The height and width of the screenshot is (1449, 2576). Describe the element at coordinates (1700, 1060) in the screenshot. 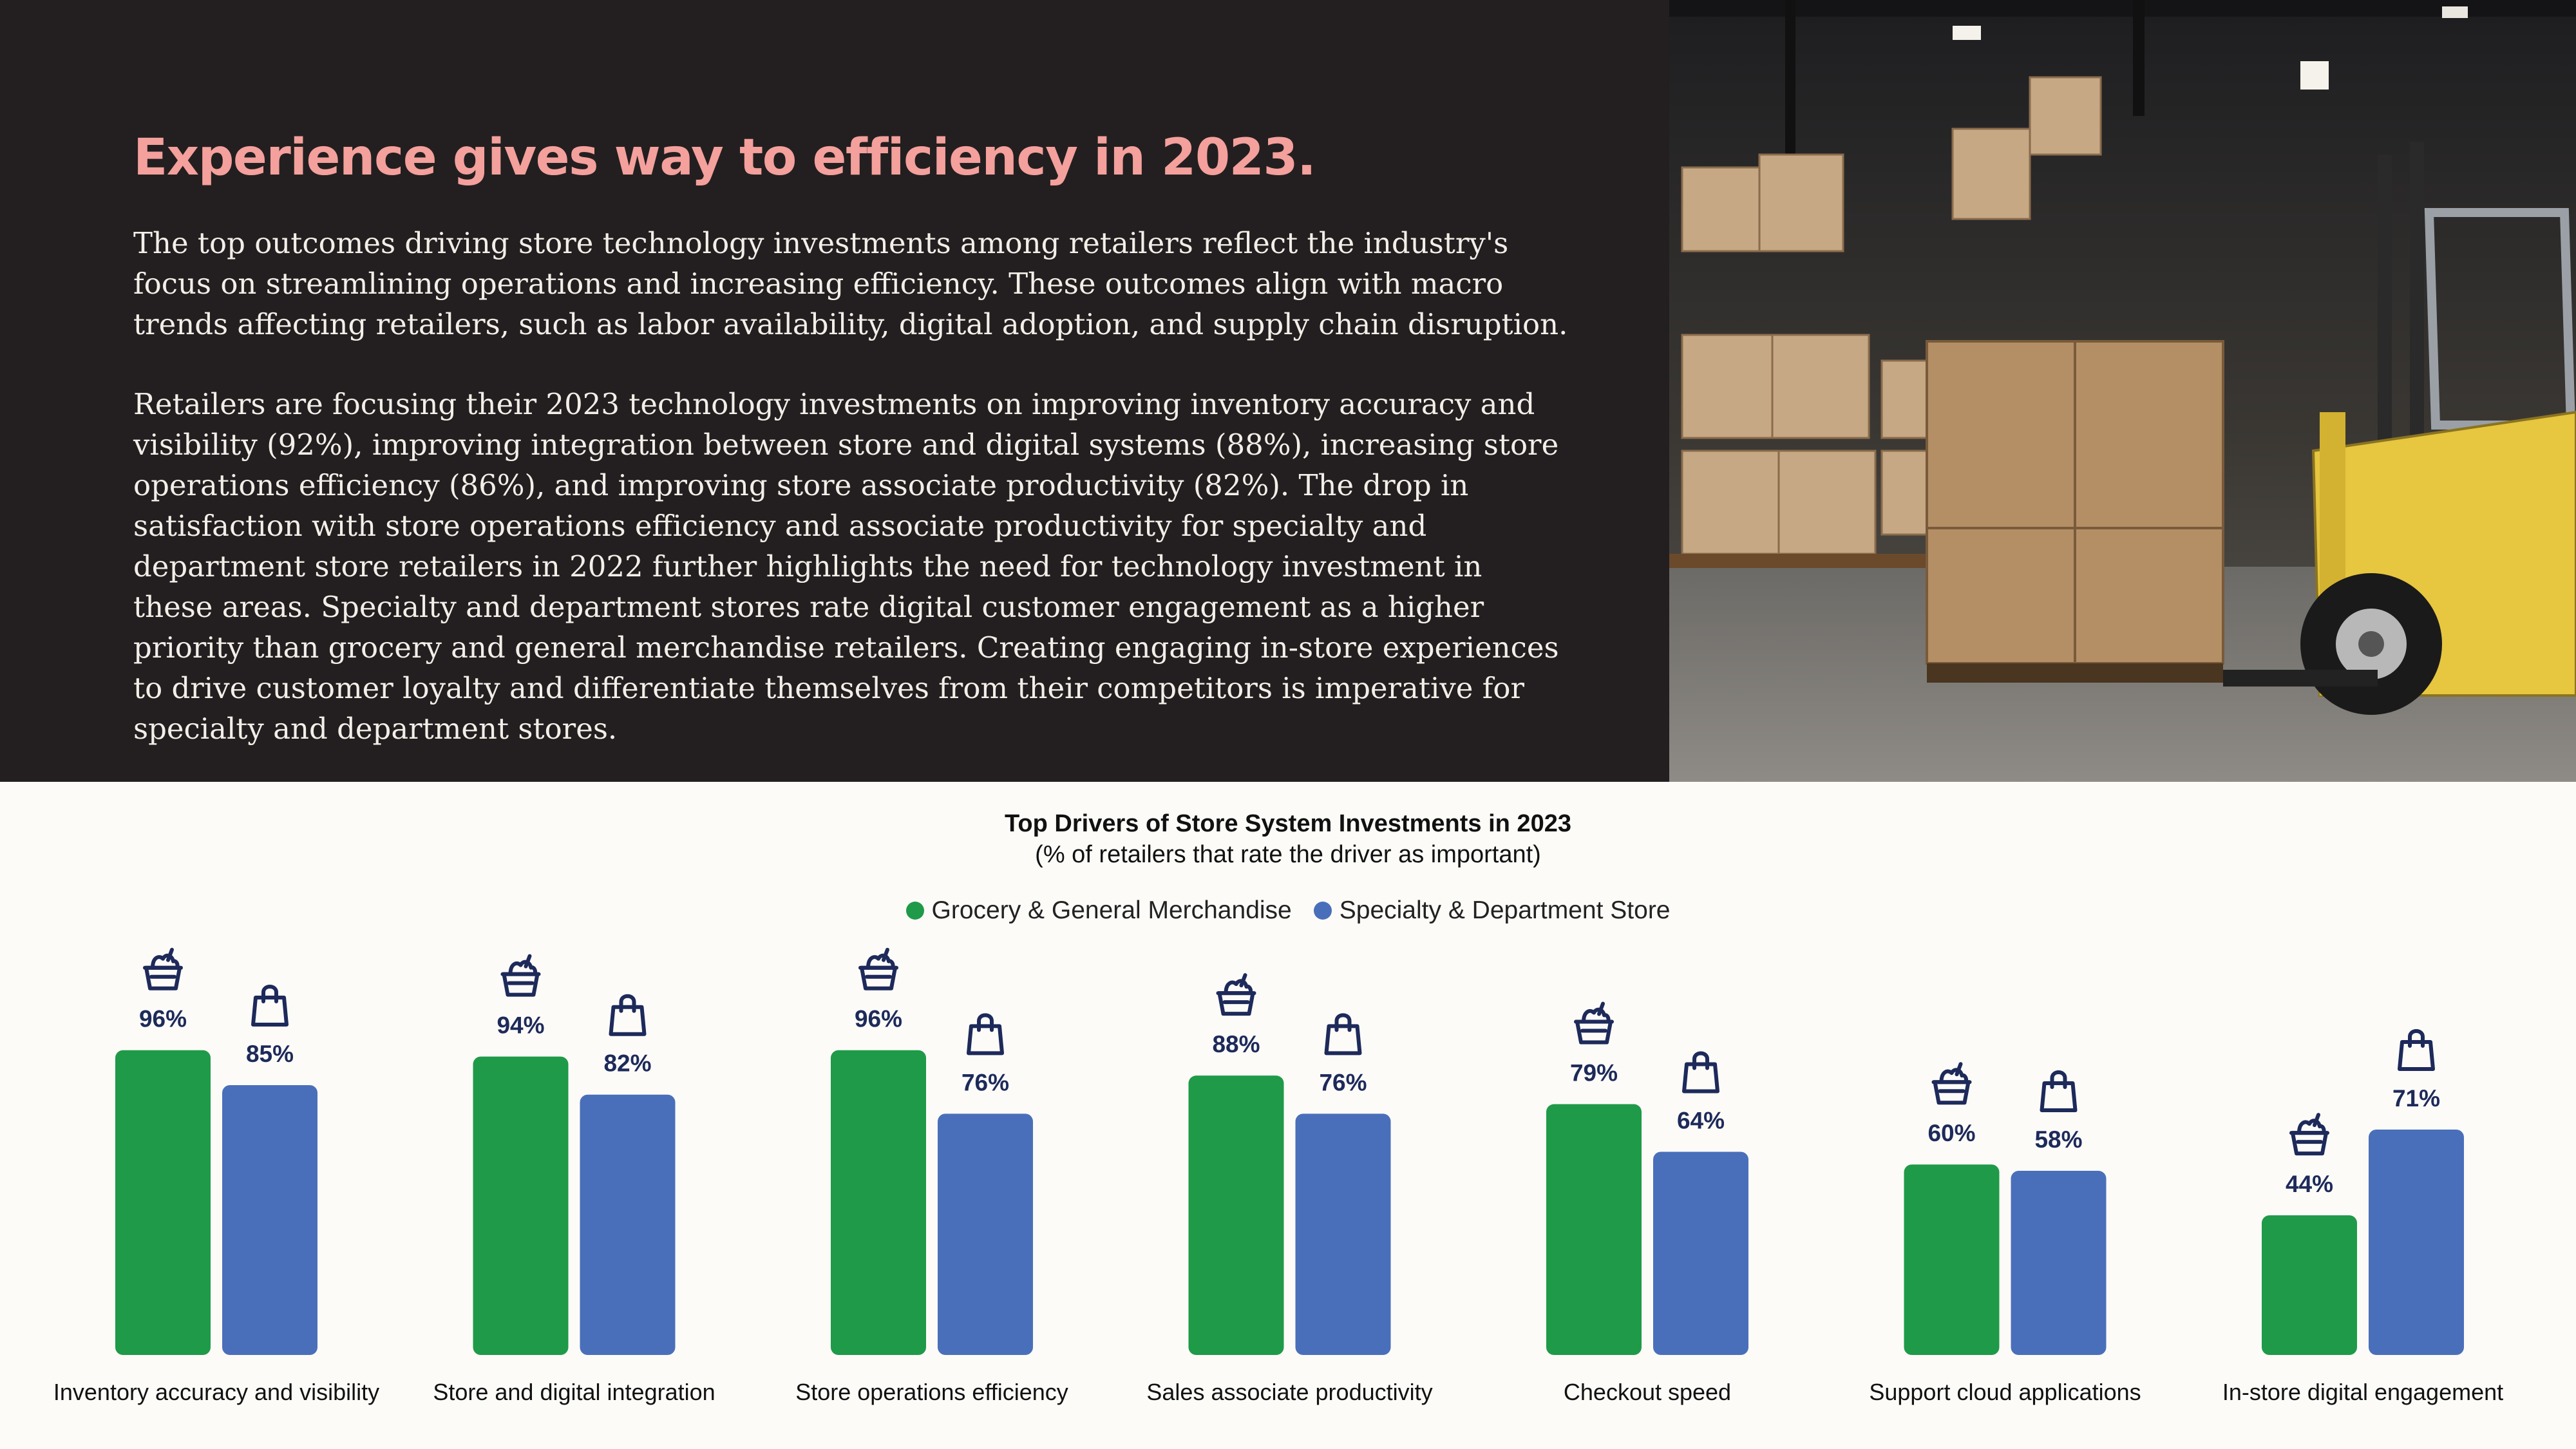

I see `shopping-bag-icon-4-handle` at that location.